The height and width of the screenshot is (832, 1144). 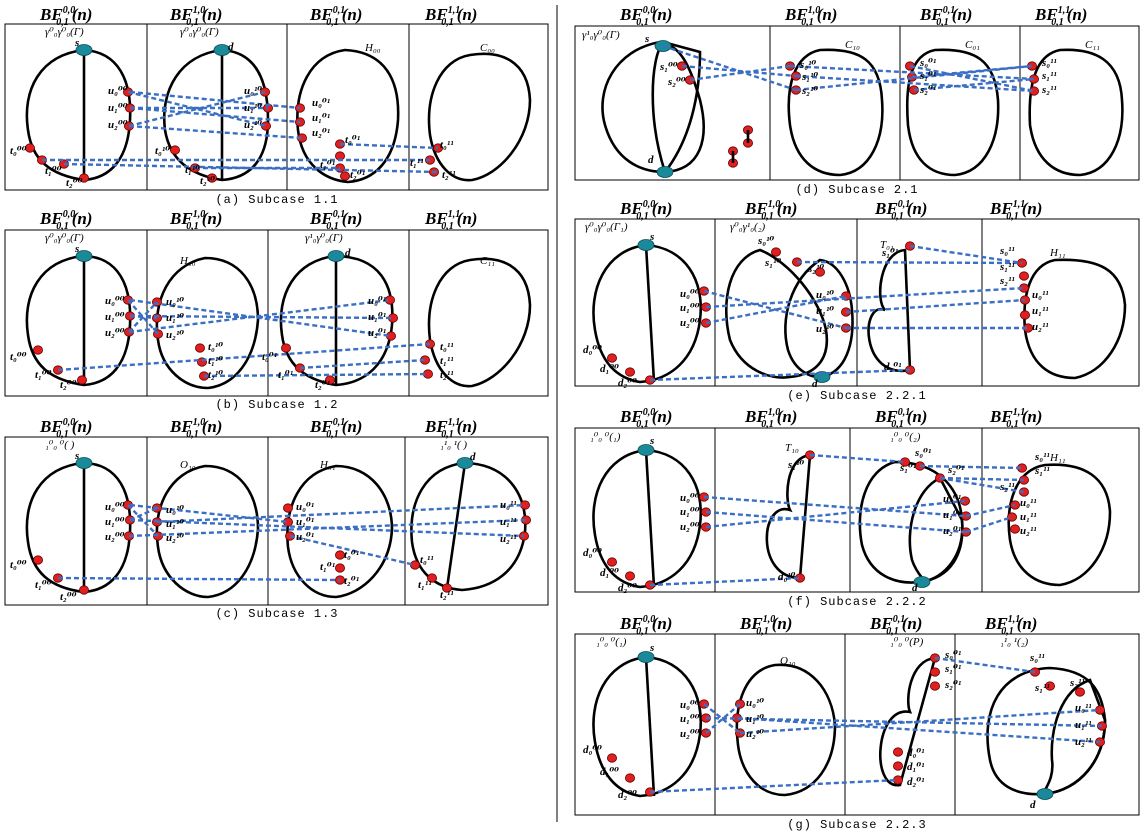 What do you see at coordinates (118, 108) in the screenshot?
I see `vertex-label: u₁⁰⁰` at bounding box center [118, 108].